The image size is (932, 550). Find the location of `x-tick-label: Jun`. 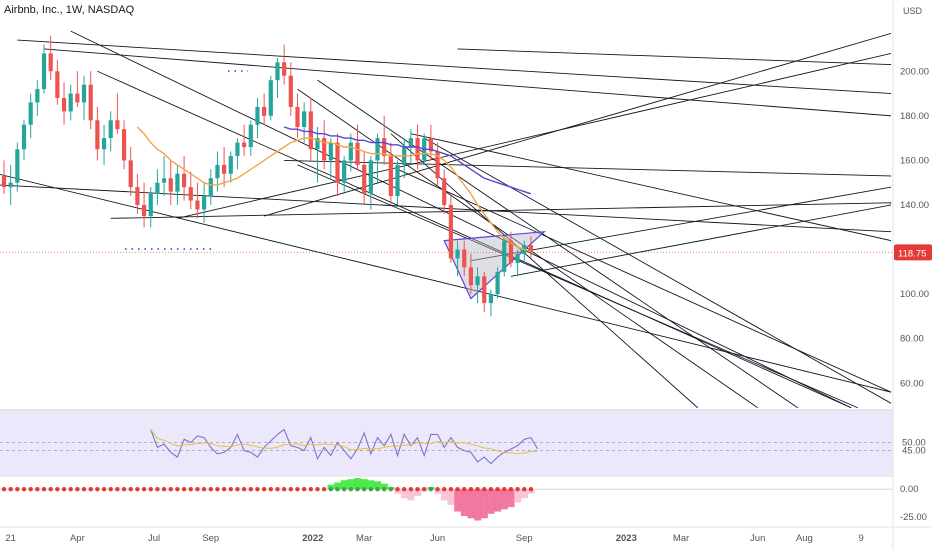

x-tick-label: Jun is located at coordinates (437, 538).